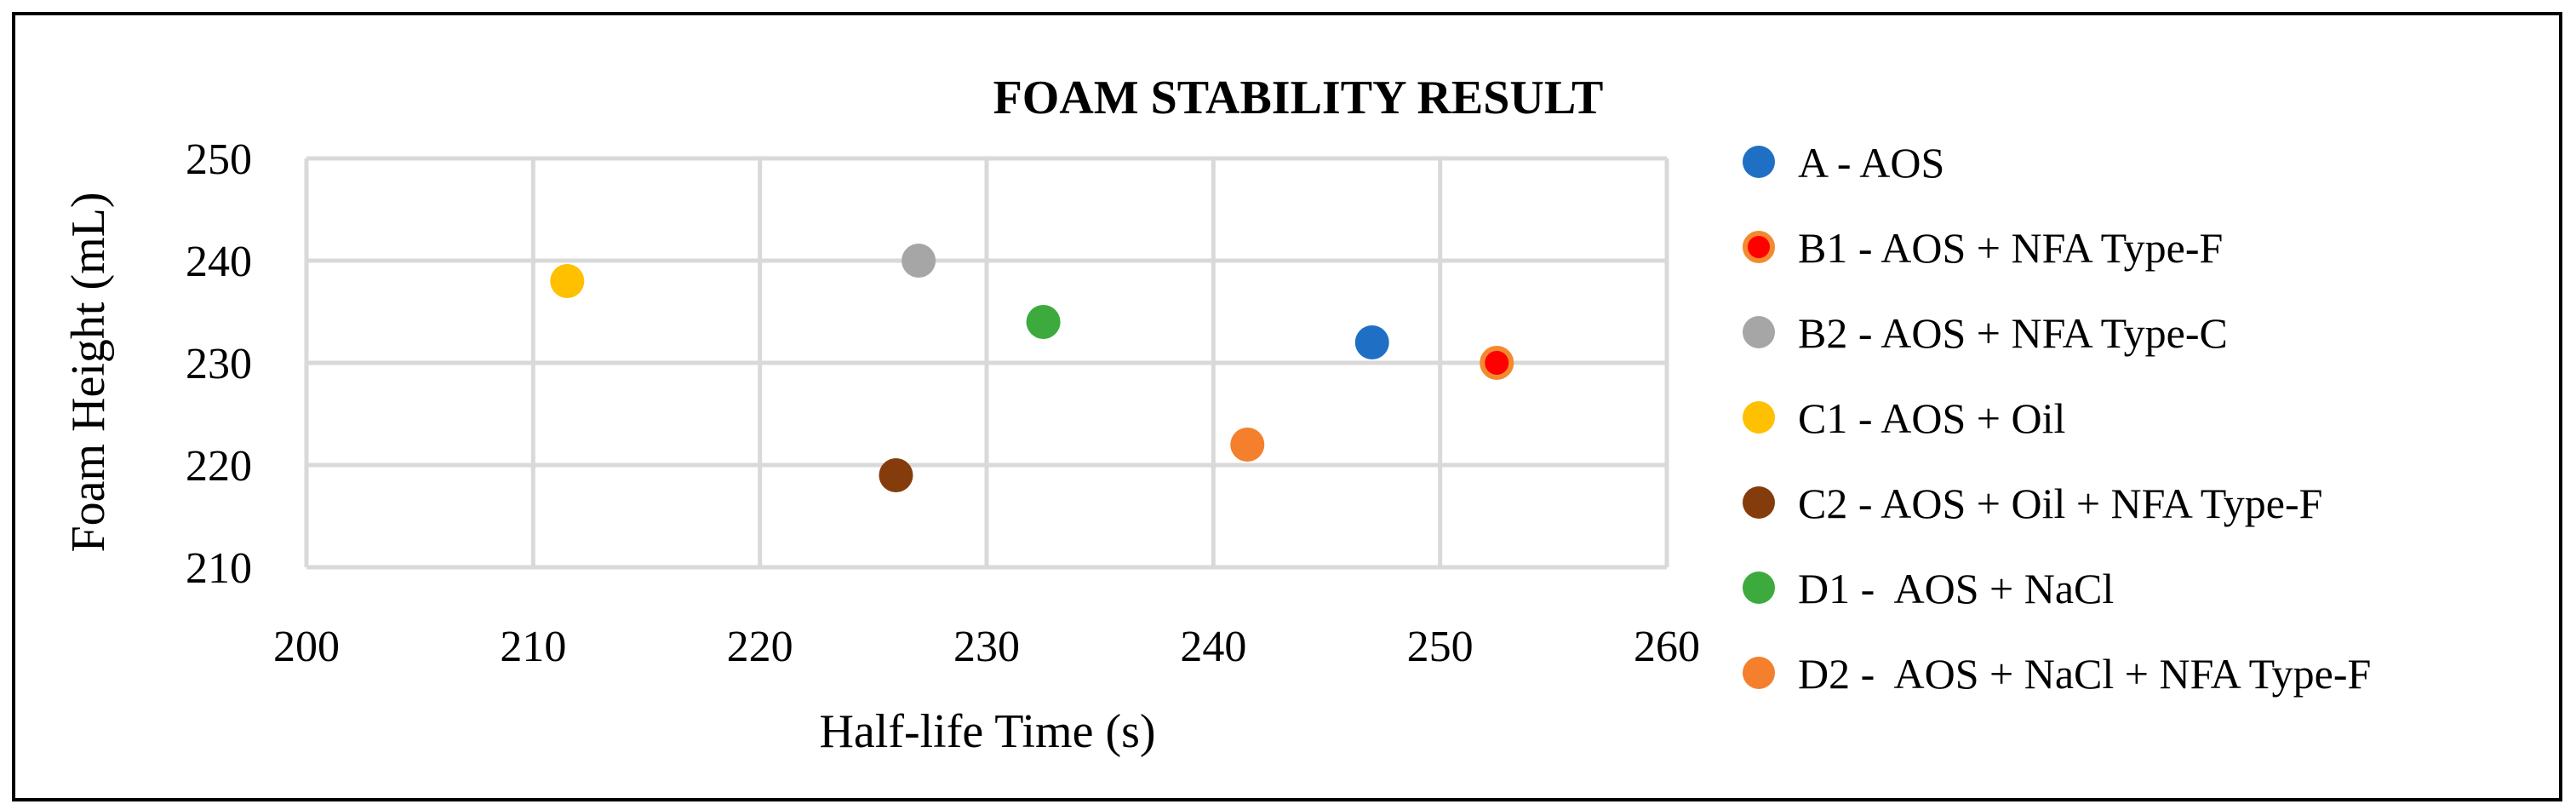 This screenshot has width=2576, height=810. Describe the element at coordinates (1932, 418) in the screenshot. I see `legend-label: C1 - AOS + Oil` at that location.